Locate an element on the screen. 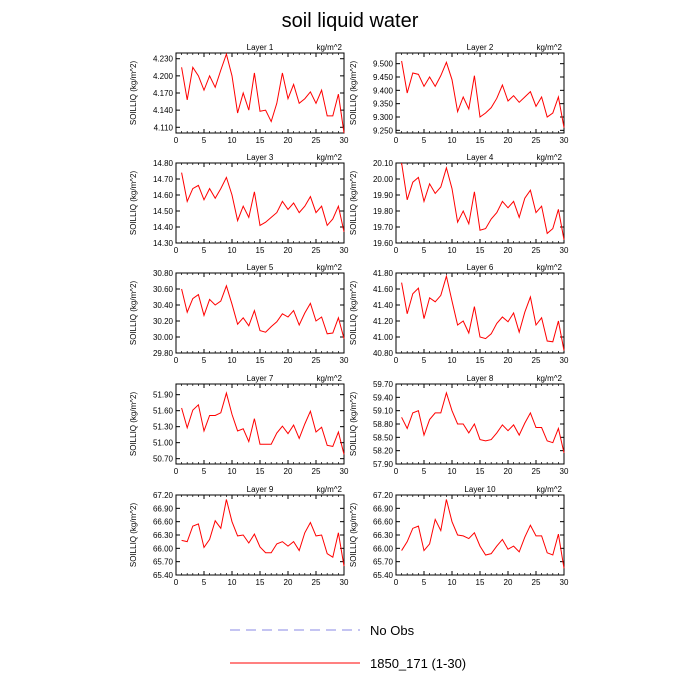 The height and width of the screenshot is (700, 700). y-tick-label: 4.230 is located at coordinates (163, 59).